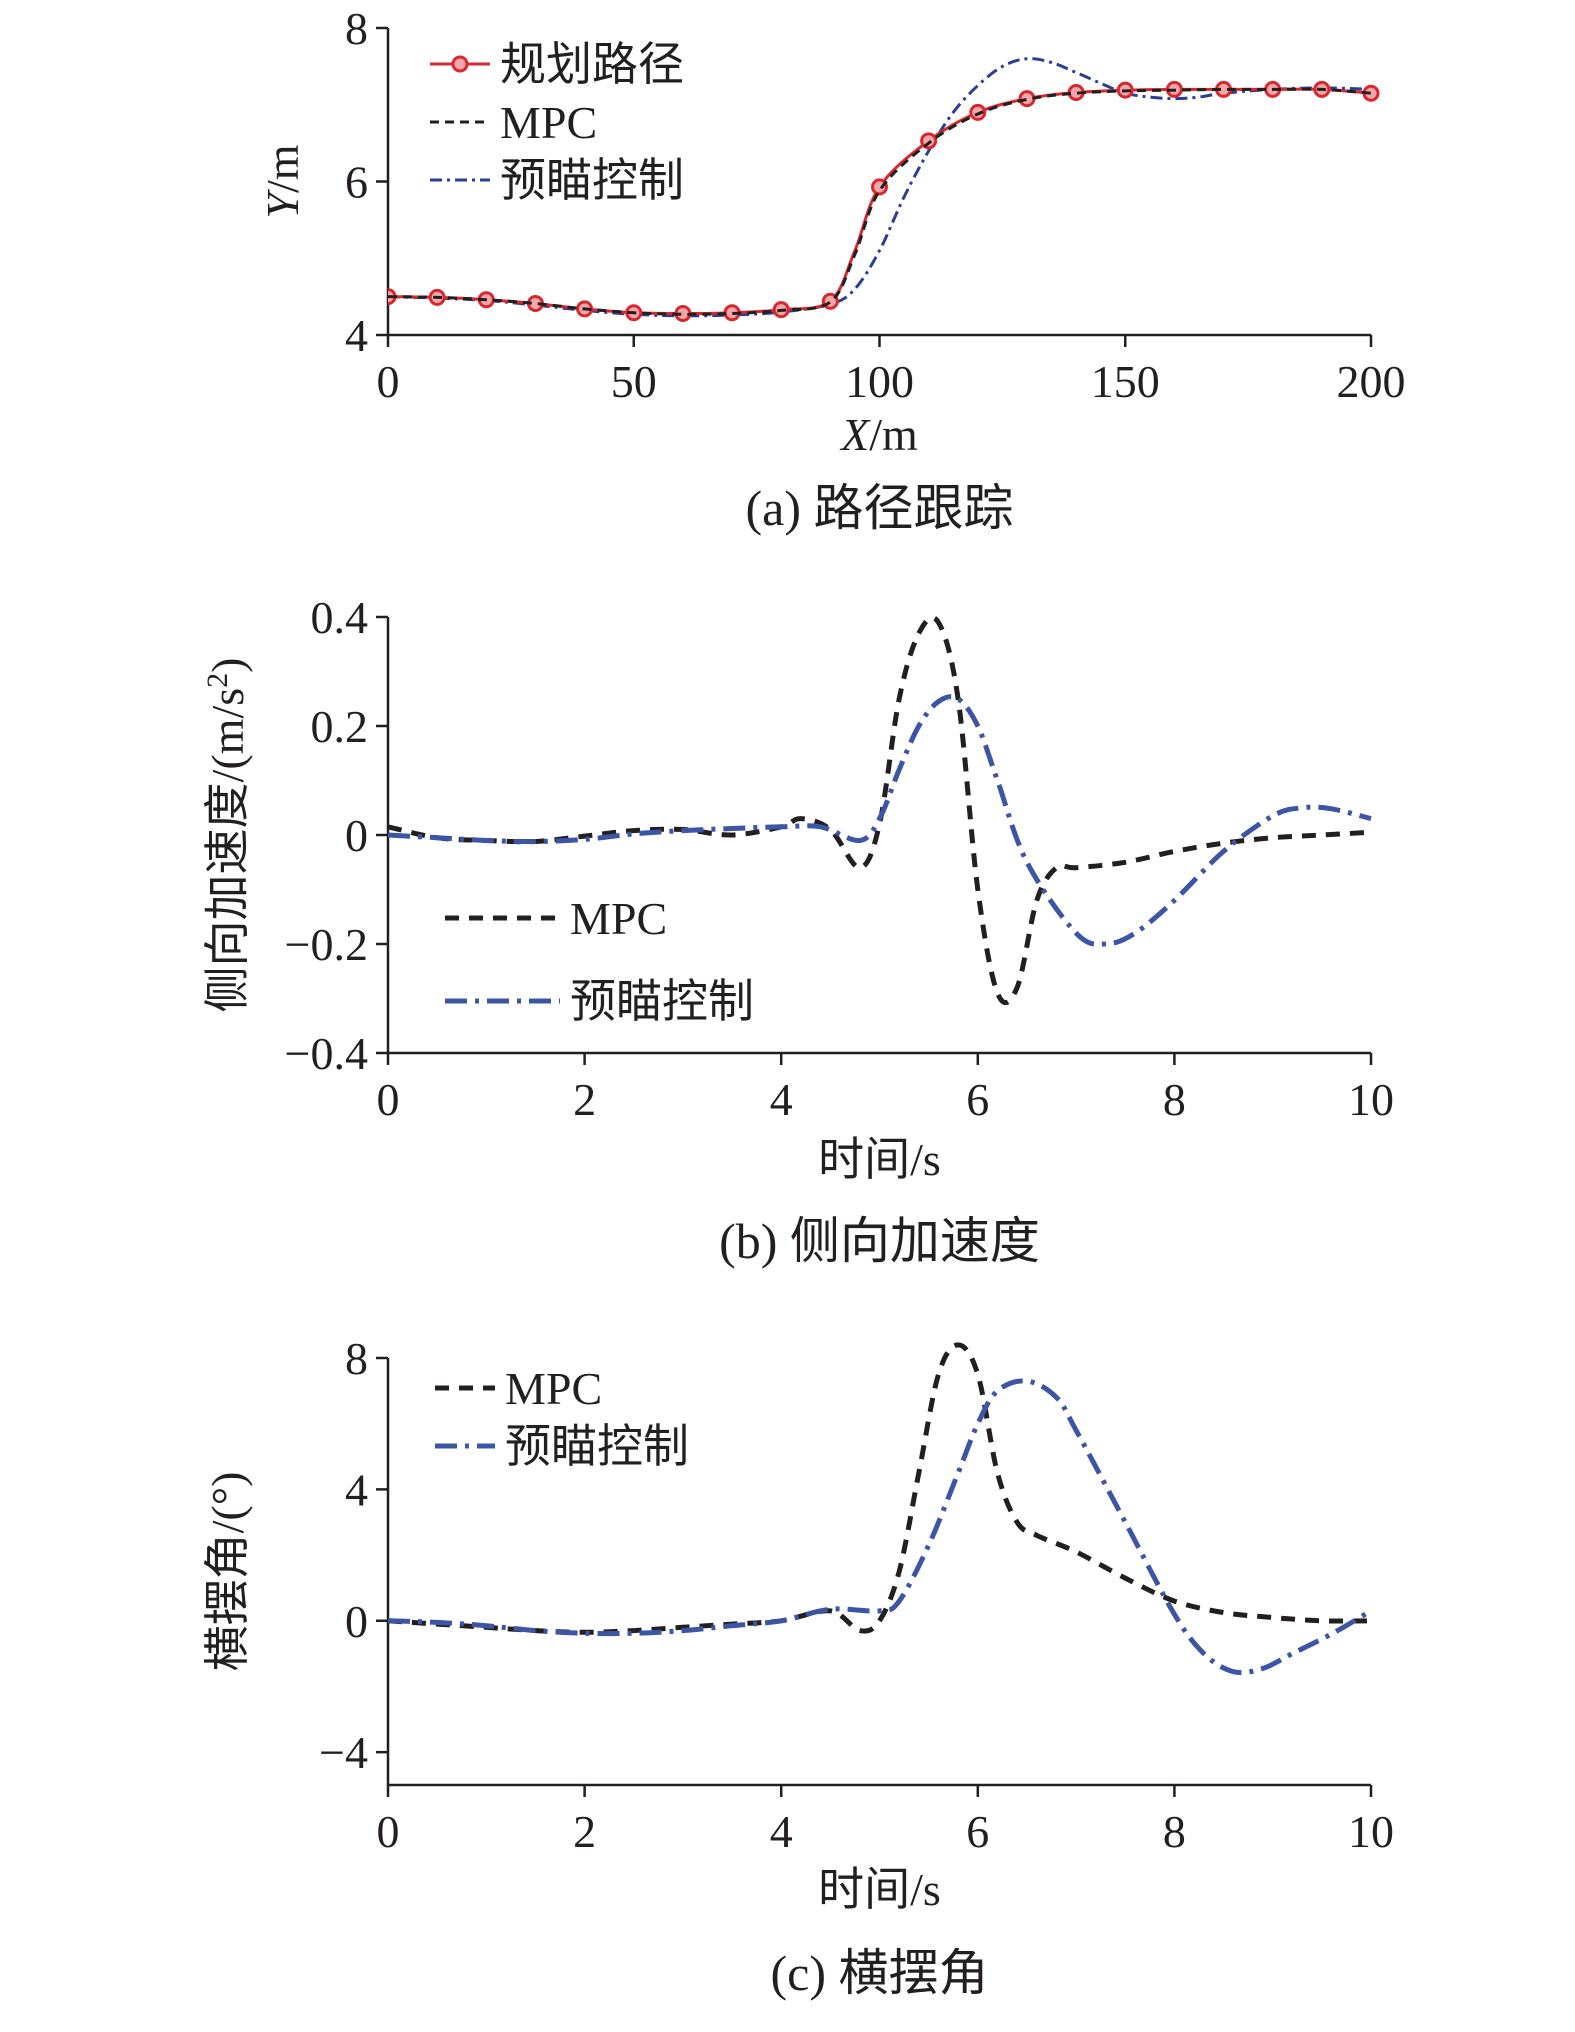 This screenshot has width=1575, height=2032. I want to click on y-tick-label: −0.4, so click(326, 1053).